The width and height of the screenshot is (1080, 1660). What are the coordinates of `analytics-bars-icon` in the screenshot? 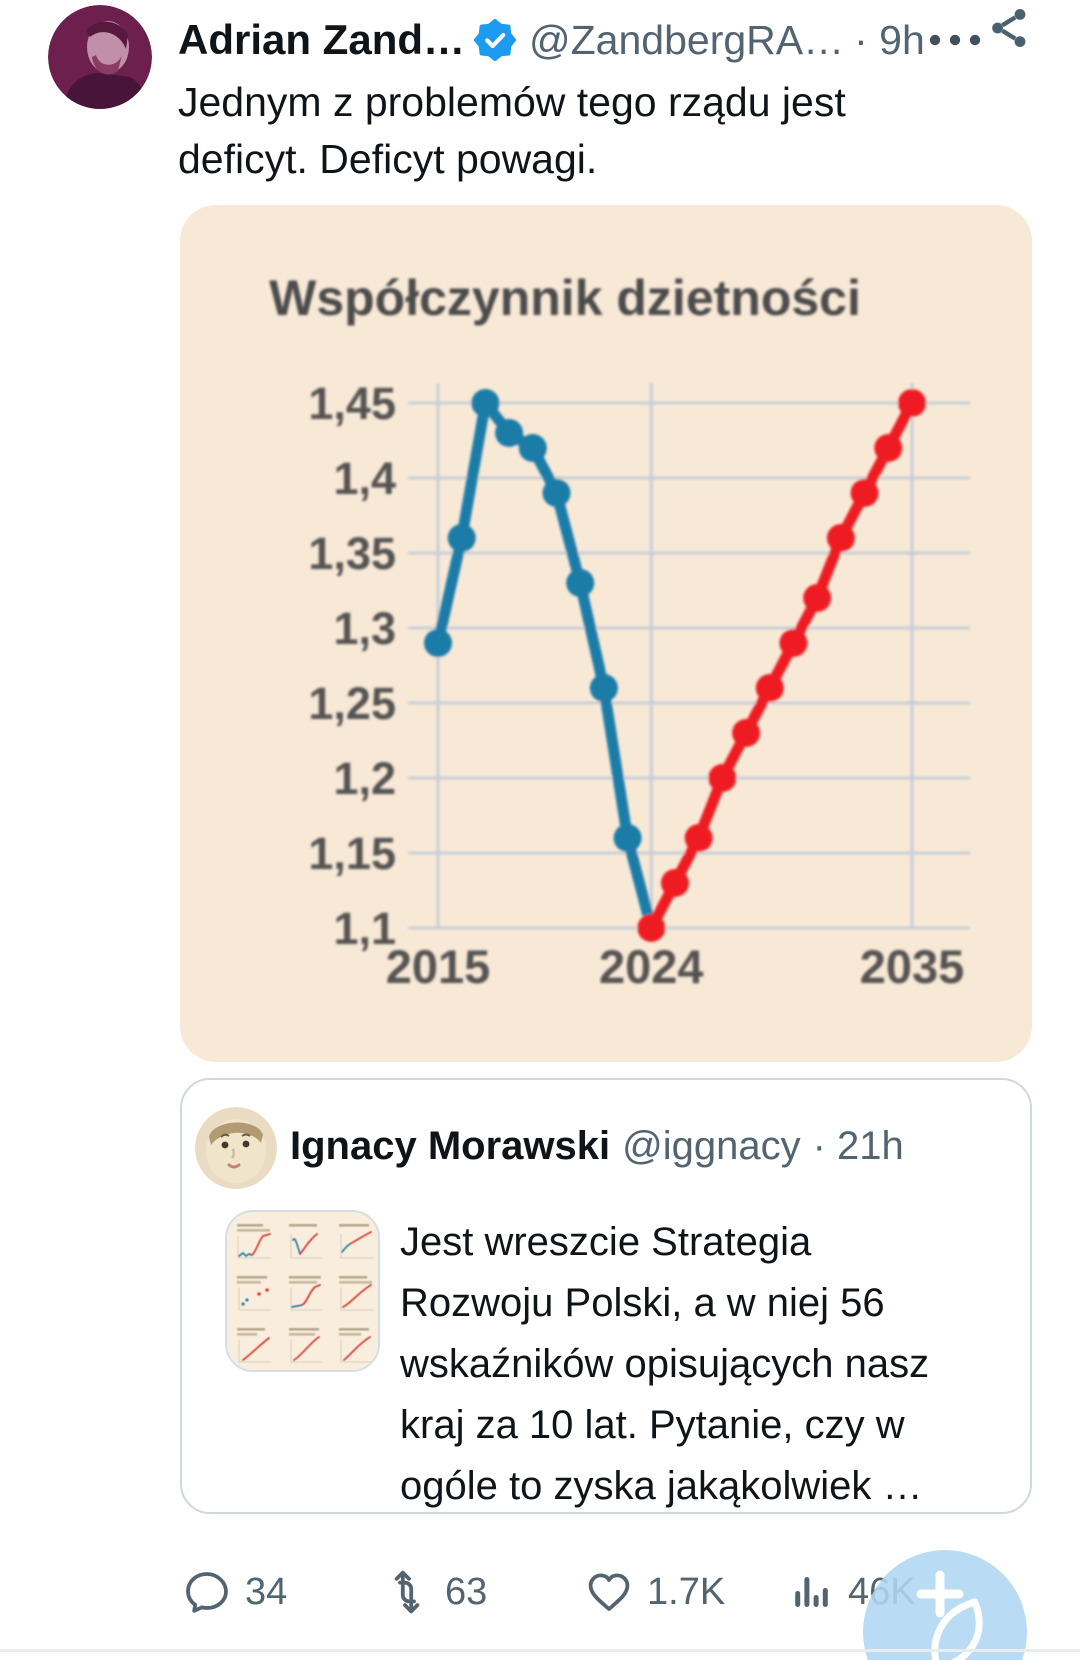 It's located at (811, 1592).